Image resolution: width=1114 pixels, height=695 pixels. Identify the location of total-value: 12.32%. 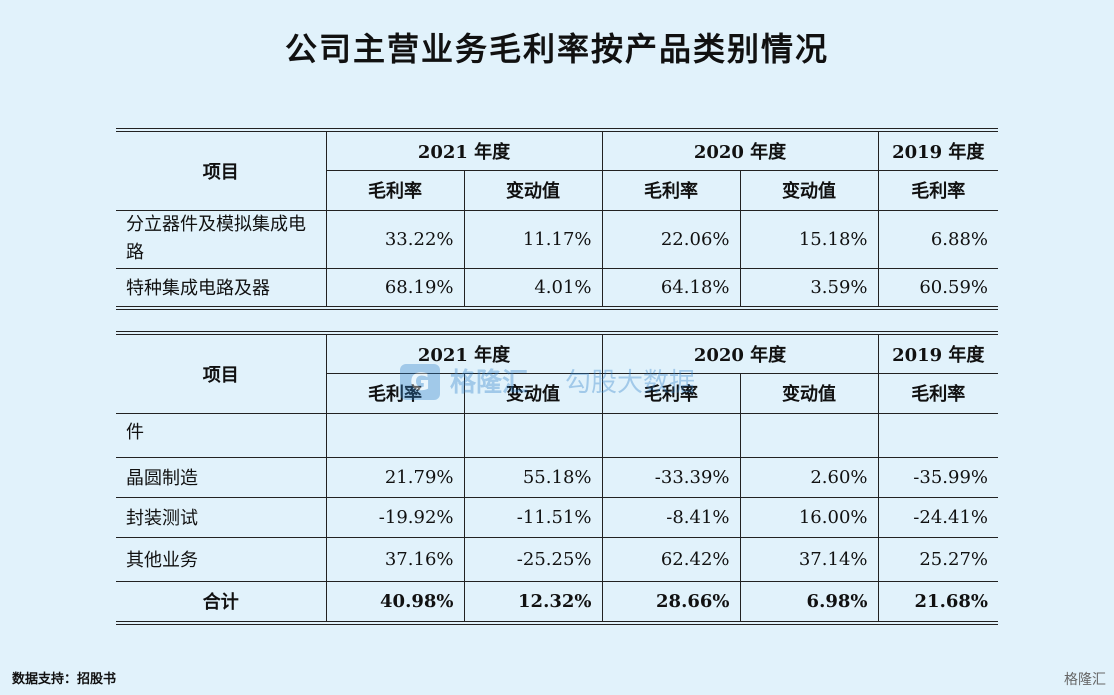
(533, 602).